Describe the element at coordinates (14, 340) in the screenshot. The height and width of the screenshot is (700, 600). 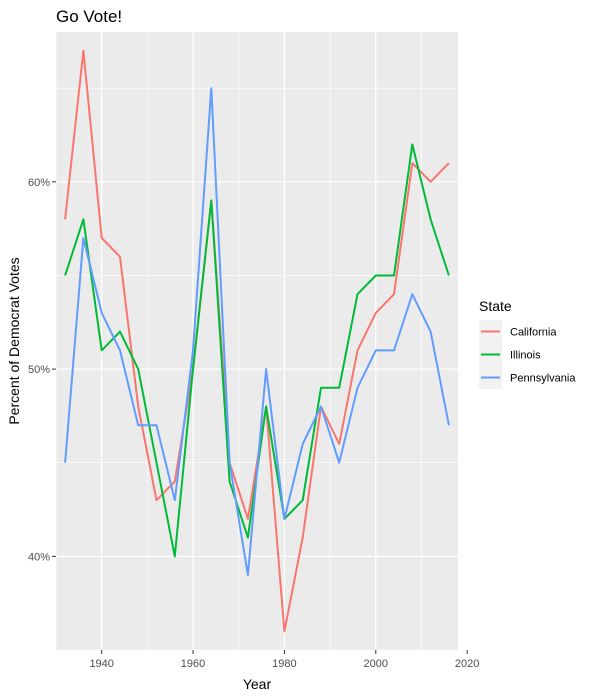
I see `y-axis-title: Percent of Democrat Votes` at that location.